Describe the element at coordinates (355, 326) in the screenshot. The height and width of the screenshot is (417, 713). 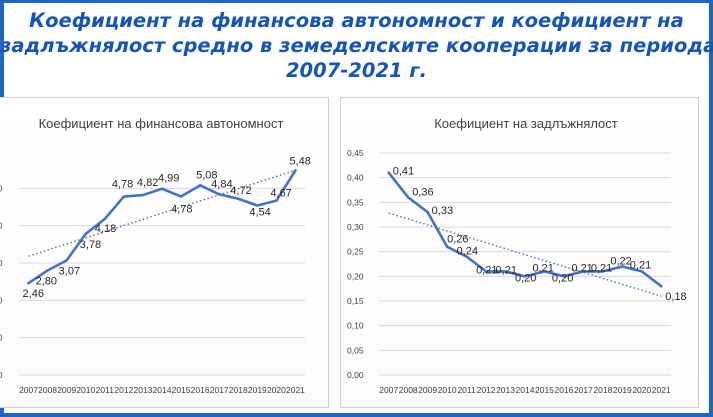
I see `y-tick-label: 0,10` at that location.